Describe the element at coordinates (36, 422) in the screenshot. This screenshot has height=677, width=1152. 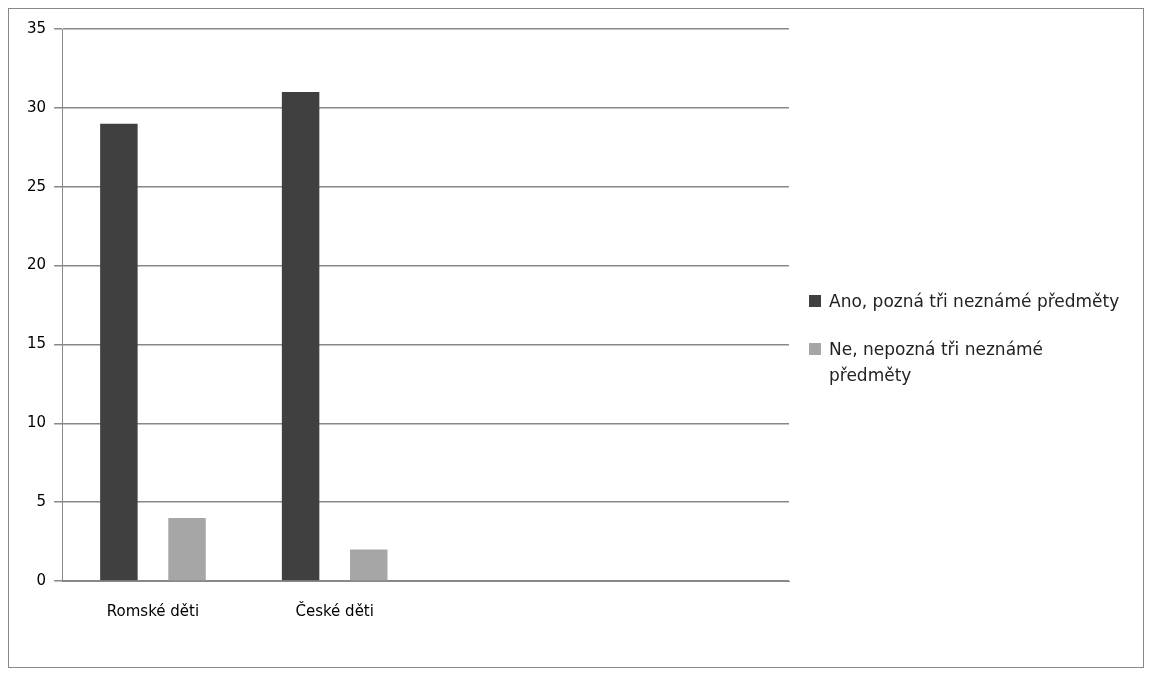
I see `y-tick-label: 10` at that location.